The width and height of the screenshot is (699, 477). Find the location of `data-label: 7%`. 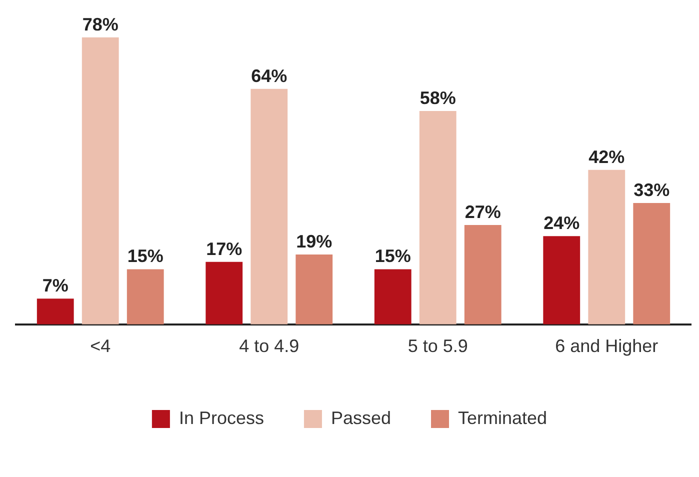

data-label: 7% is located at coordinates (55, 286).